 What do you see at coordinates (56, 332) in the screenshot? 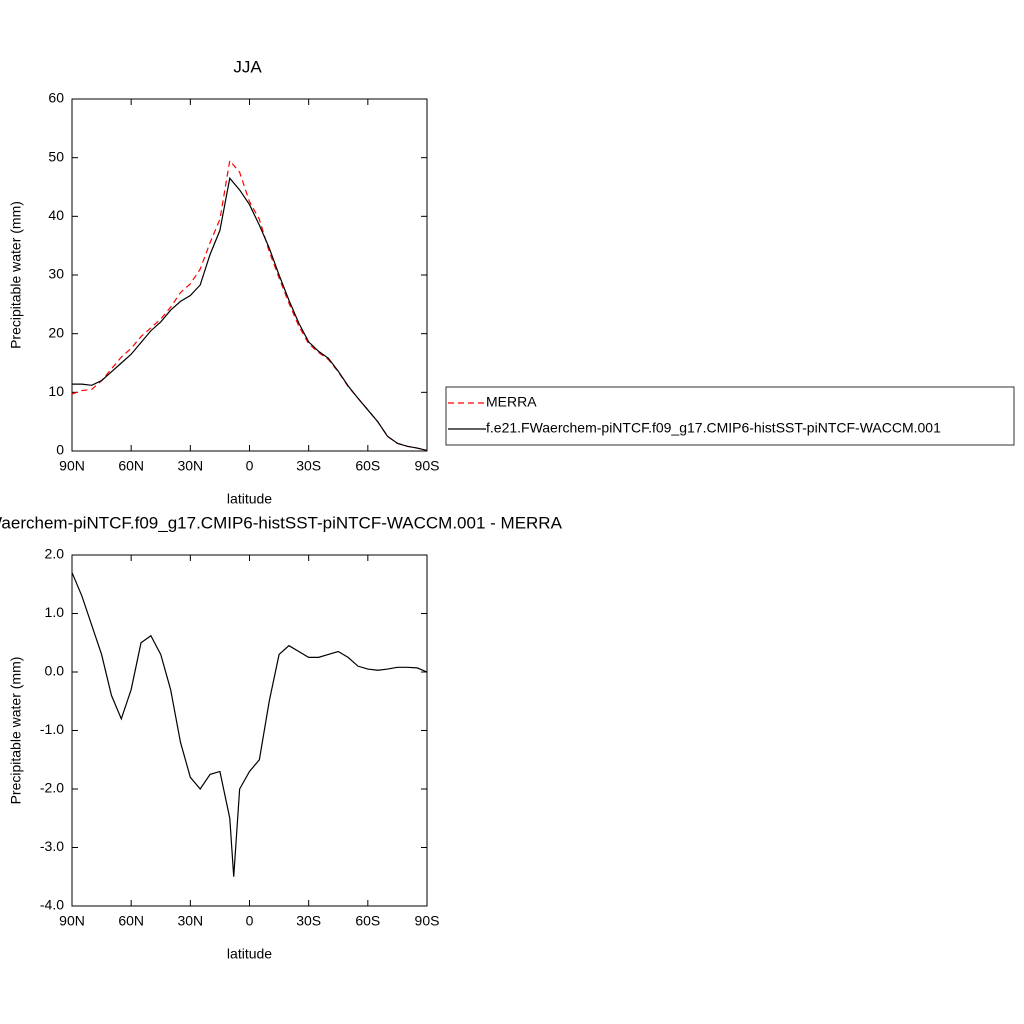
I see `y-tick-label: 20` at bounding box center [56, 332].